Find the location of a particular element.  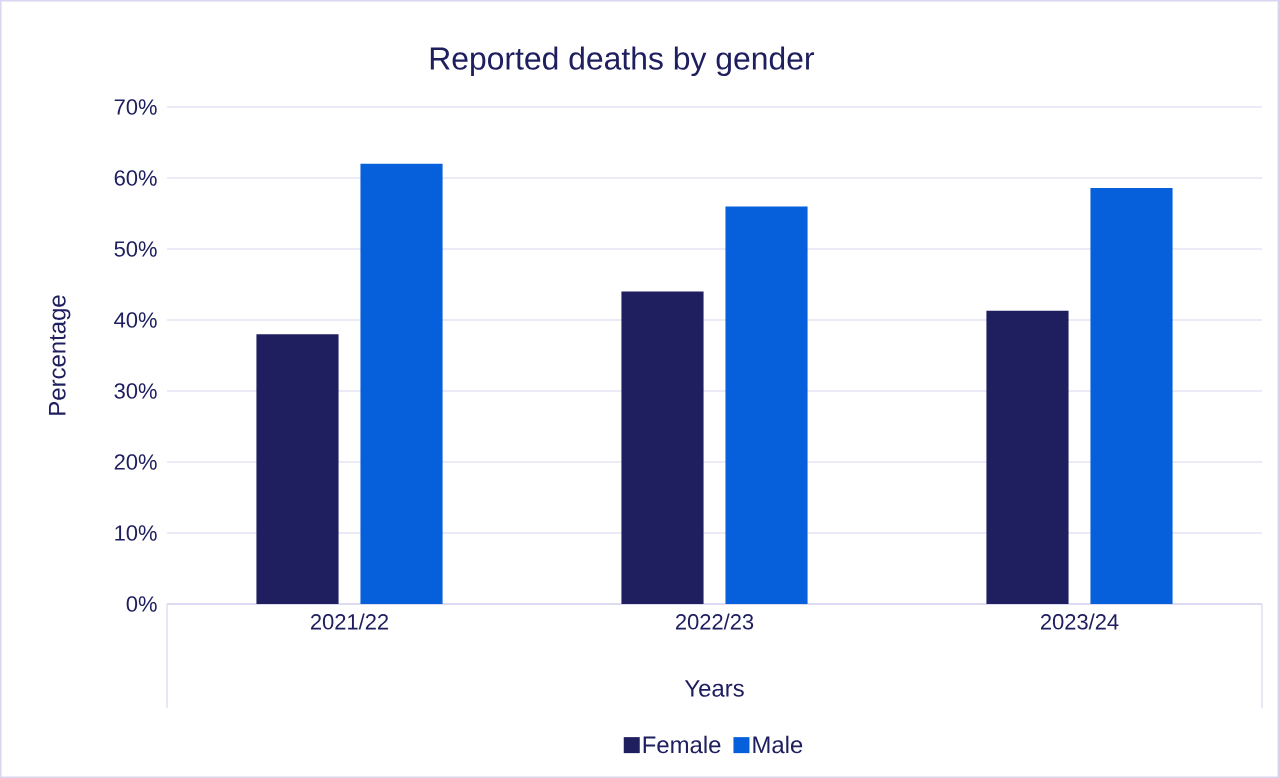

legend-label: Female is located at coordinates (682, 744).